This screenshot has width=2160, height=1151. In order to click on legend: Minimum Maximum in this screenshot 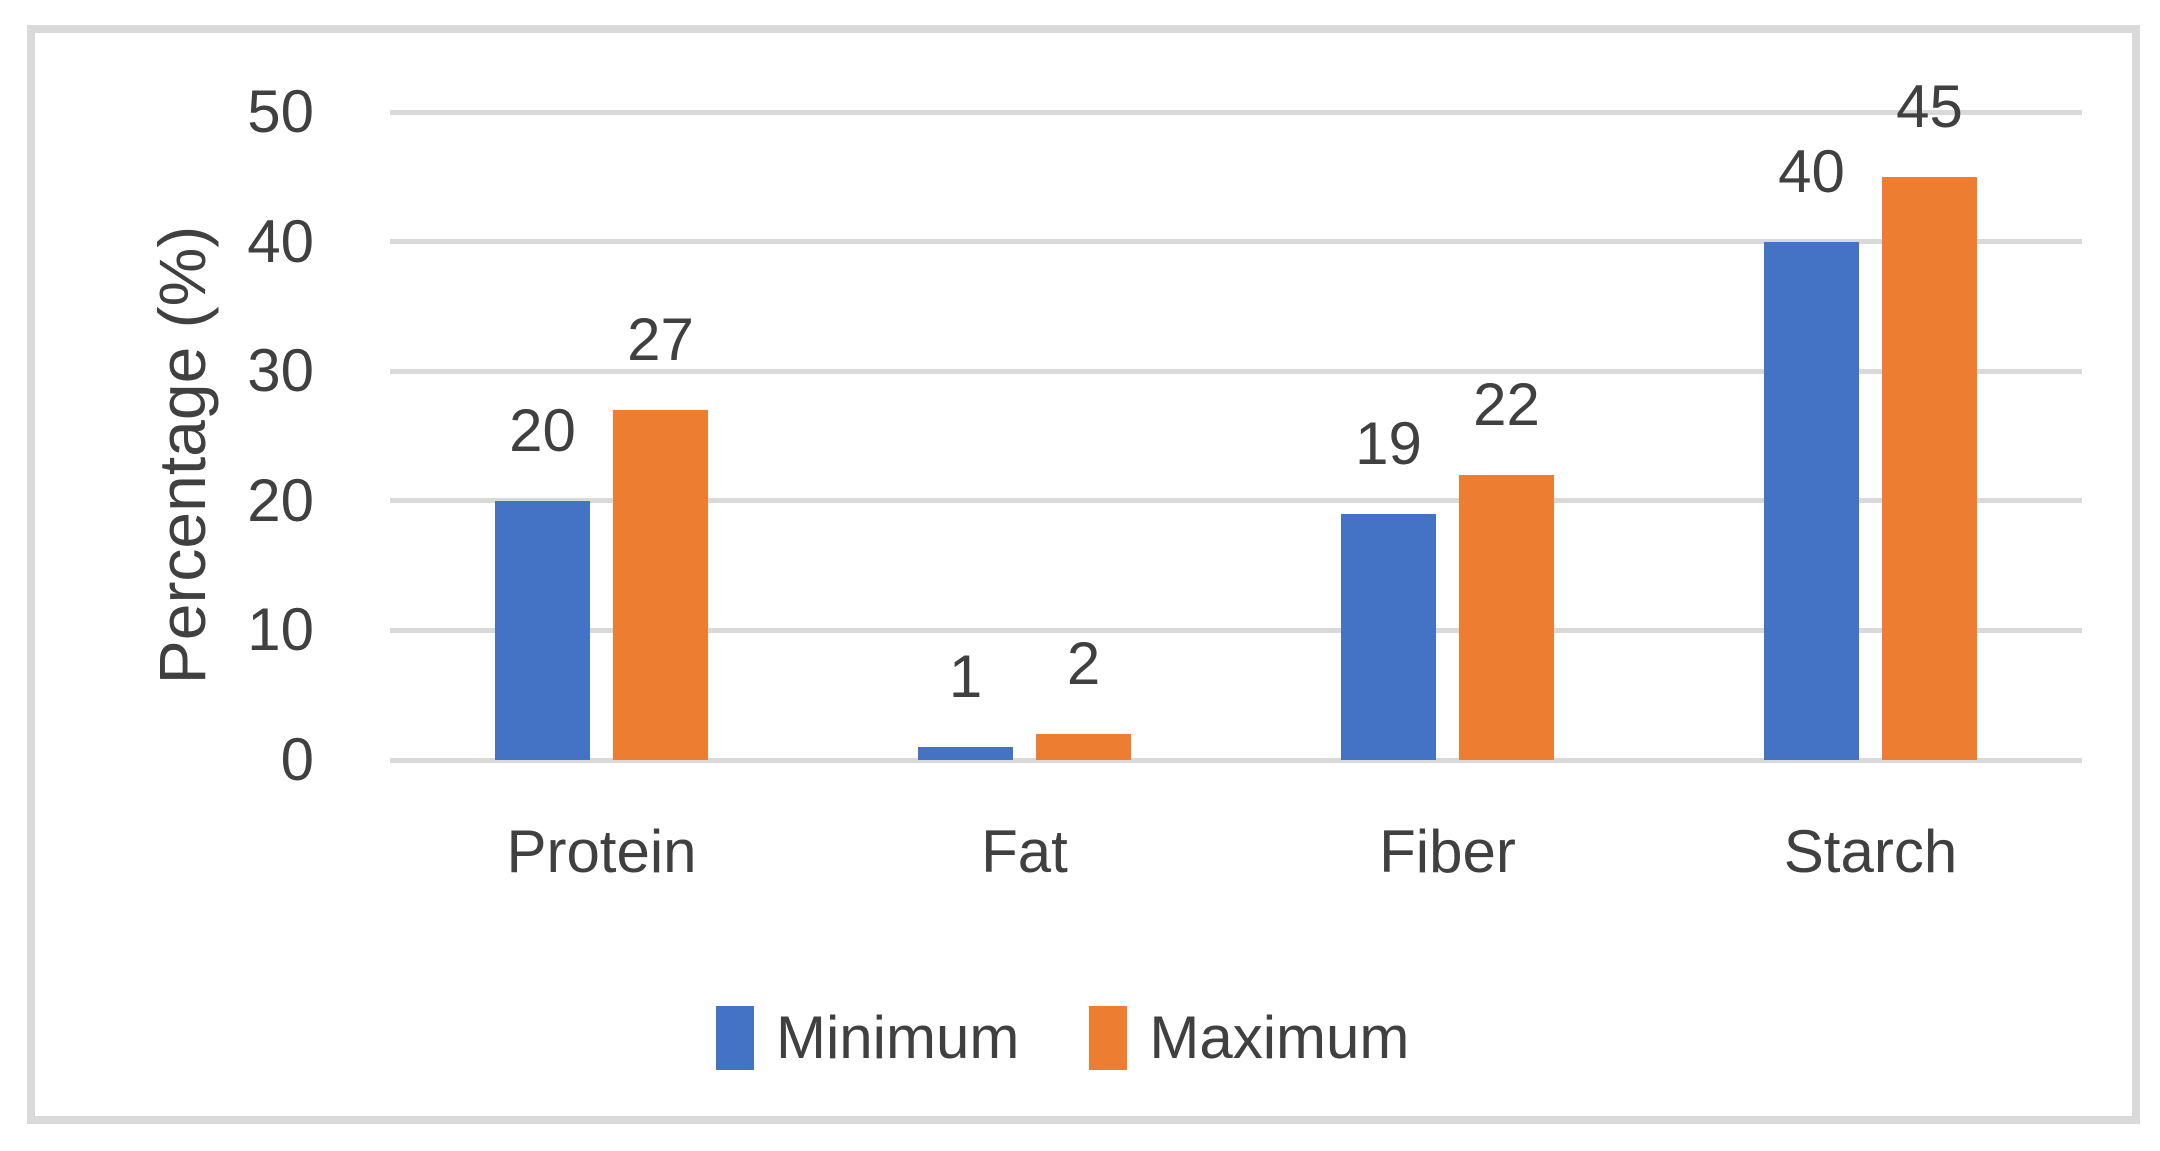, I will do `click(1062, 1038)`.